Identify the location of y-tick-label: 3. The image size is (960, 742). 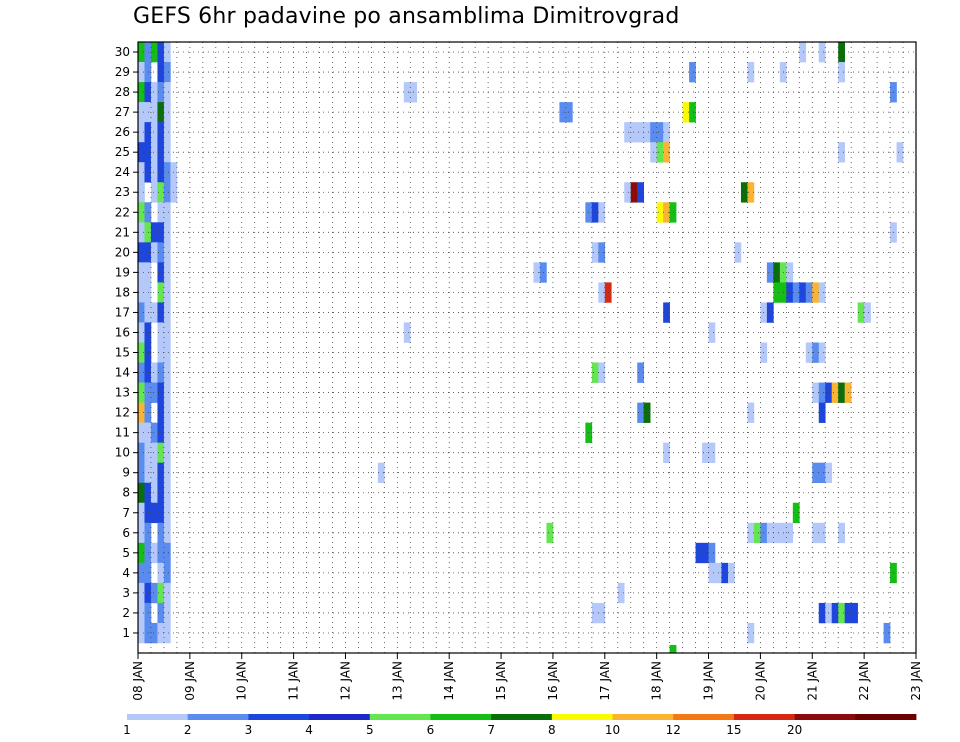
(126, 593).